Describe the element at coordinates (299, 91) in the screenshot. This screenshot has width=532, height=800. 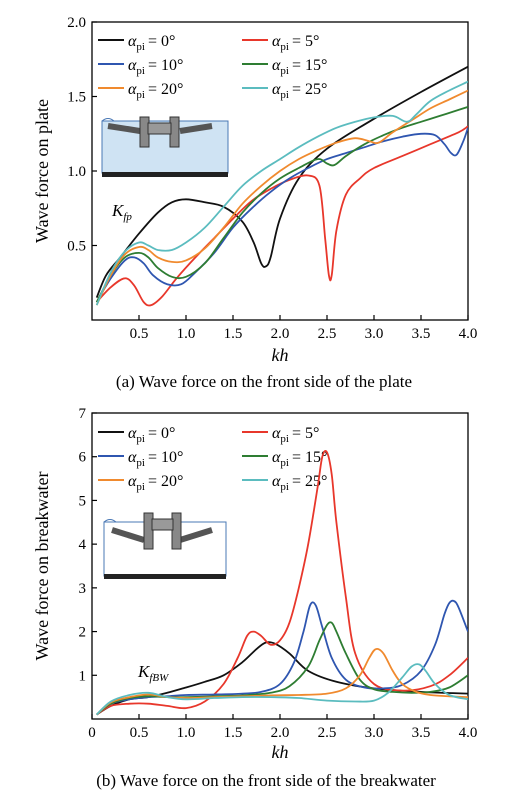
I see `legend-item-label: αpi = 25°` at that location.